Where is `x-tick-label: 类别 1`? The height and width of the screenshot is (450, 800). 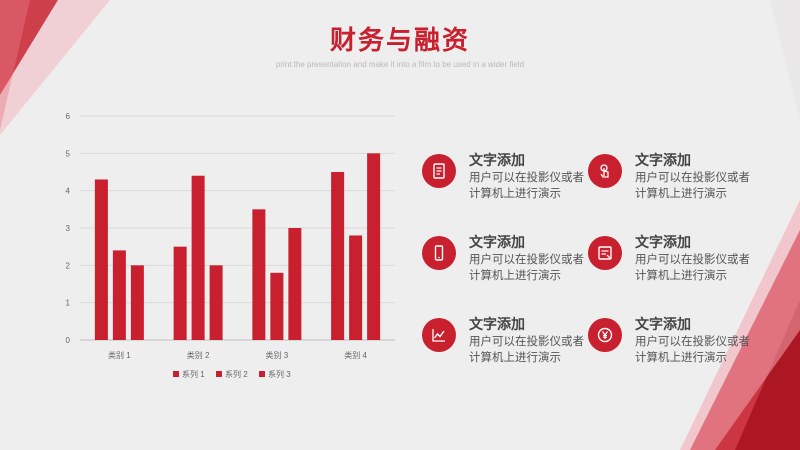
x-tick-label: 类别 1 is located at coordinates (119, 355).